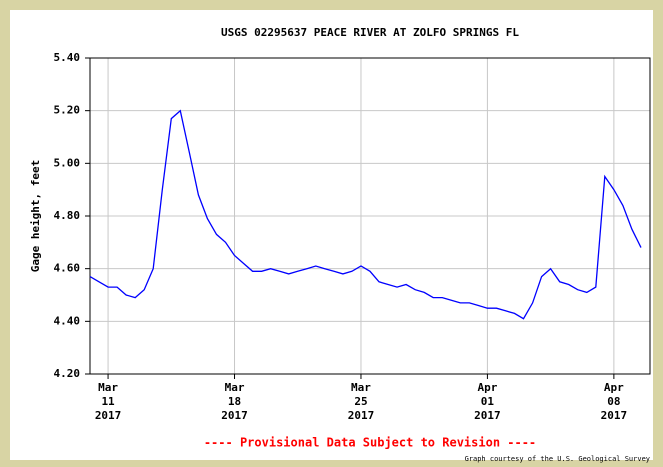 Image resolution: width=663 pixels, height=467 pixels. Describe the element at coordinates (67, 373) in the screenshot. I see `y-tick-label: 4.20` at that location.